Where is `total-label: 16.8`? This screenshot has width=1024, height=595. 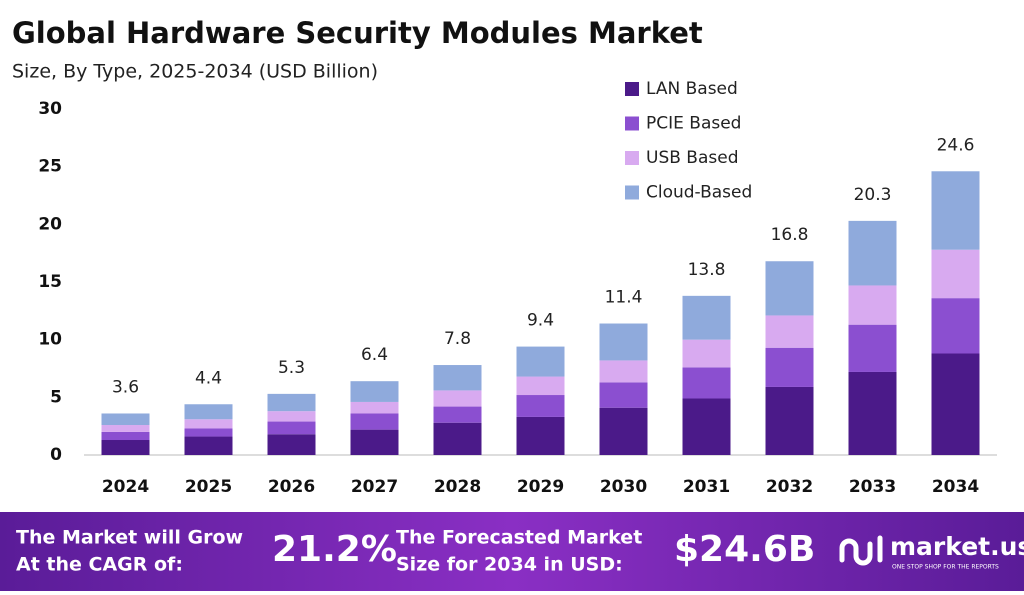 total-label: 16.8 is located at coordinates (790, 235).